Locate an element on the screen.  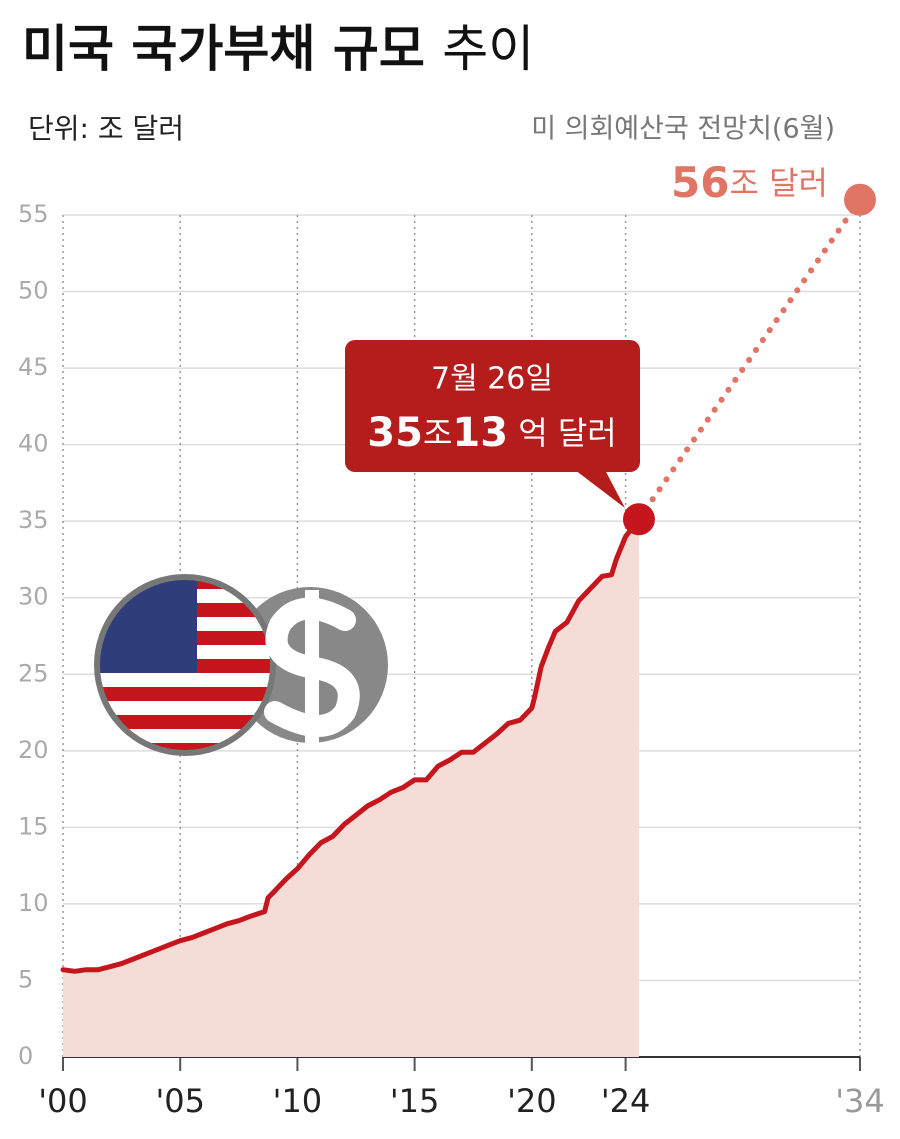
amount-number: 13 is located at coordinates (480, 433).